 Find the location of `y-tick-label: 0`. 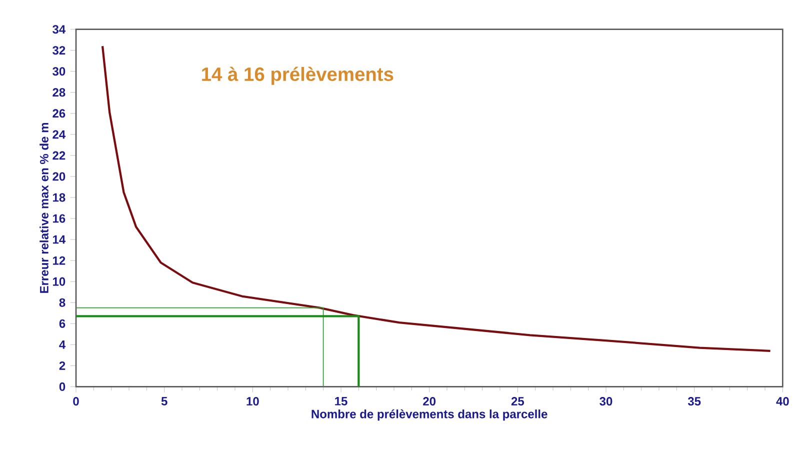

y-tick-label: 0 is located at coordinates (62, 386).